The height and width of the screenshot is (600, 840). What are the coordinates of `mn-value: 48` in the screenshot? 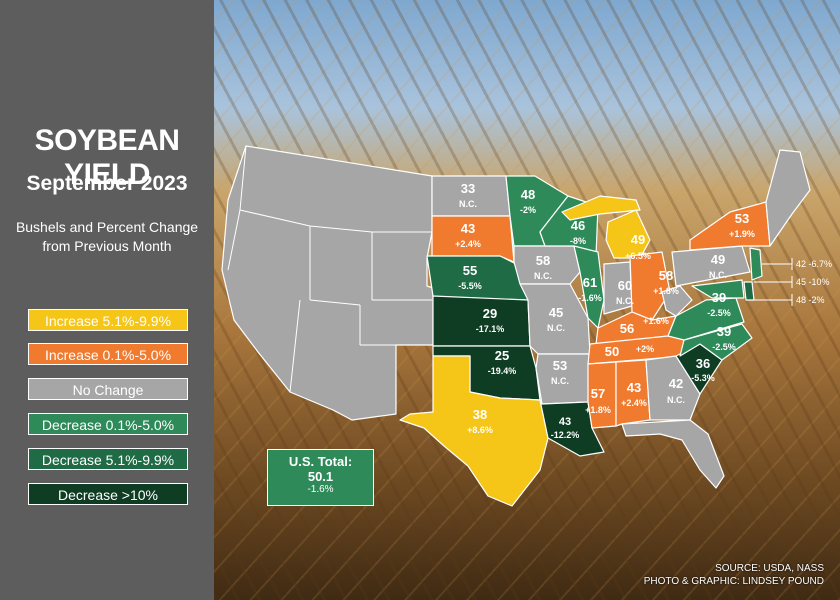 It's located at (528, 194).